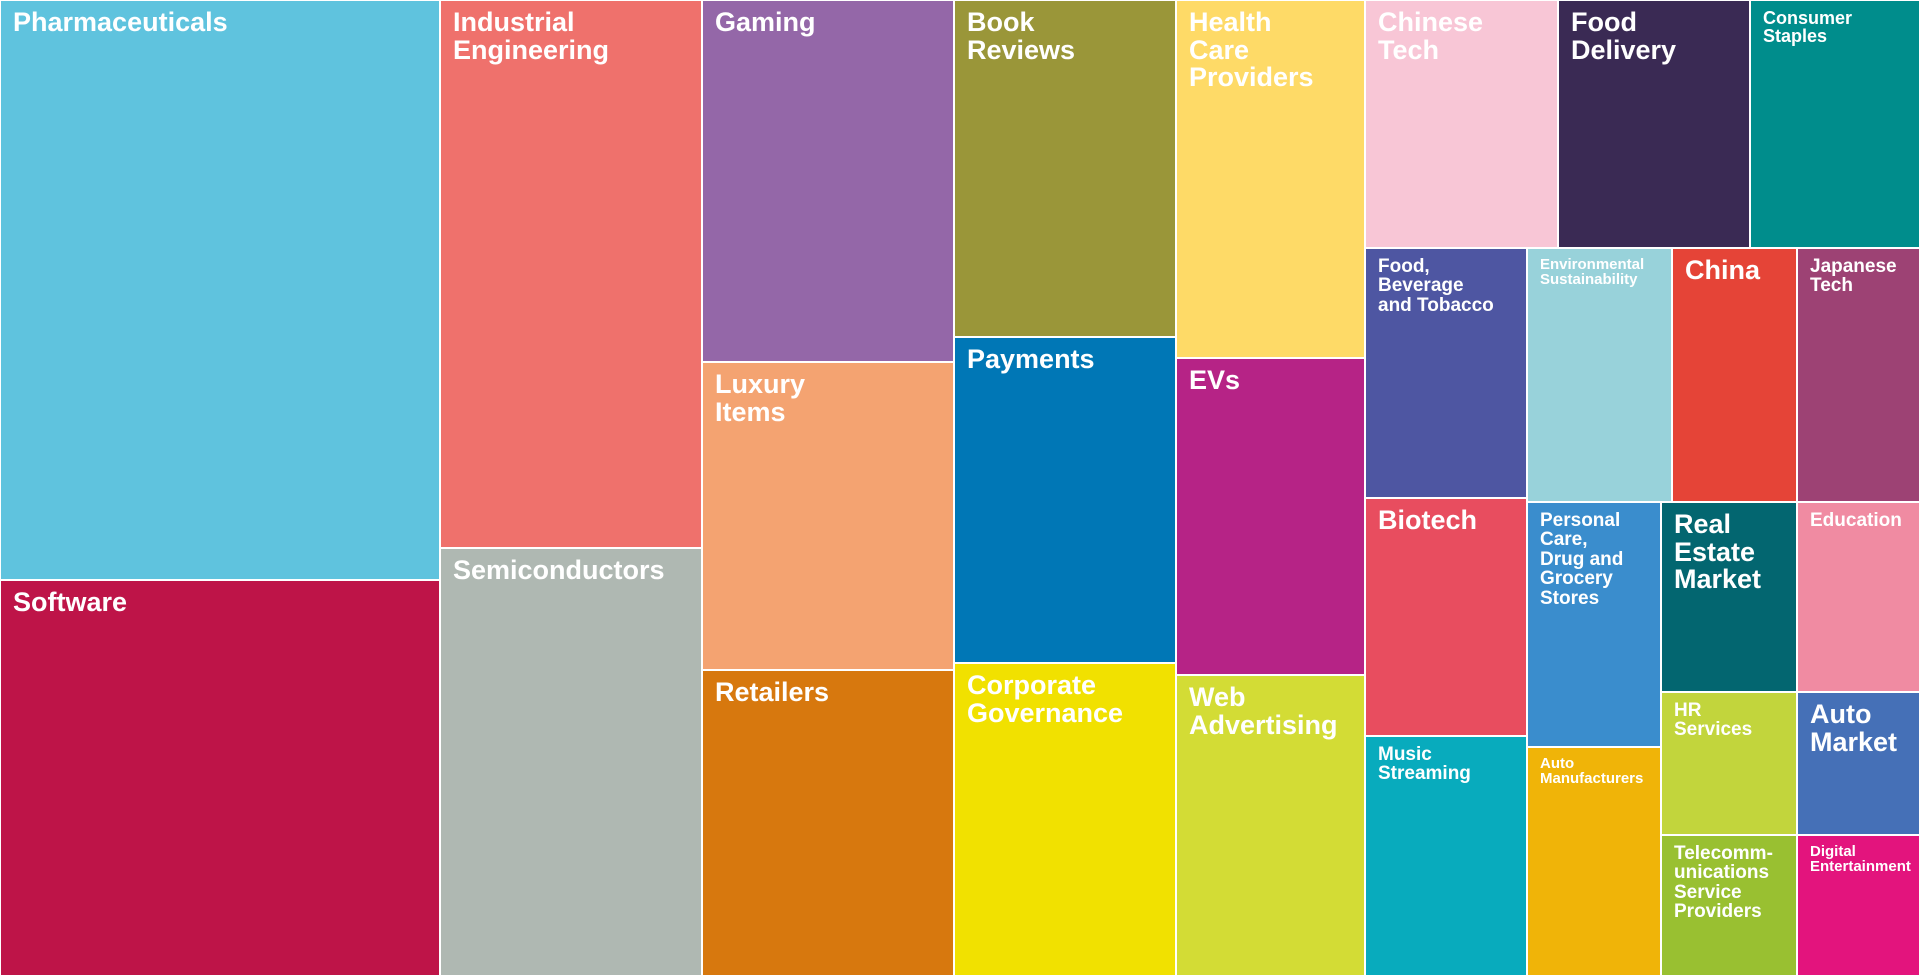 The height and width of the screenshot is (976, 1920). I want to click on treemap-tile: Semiconductors, so click(571, 762).